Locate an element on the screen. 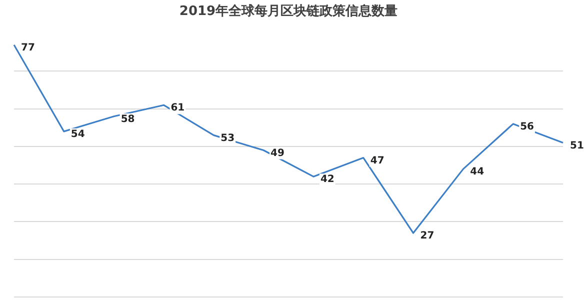  data-label: 47 is located at coordinates (377, 160).